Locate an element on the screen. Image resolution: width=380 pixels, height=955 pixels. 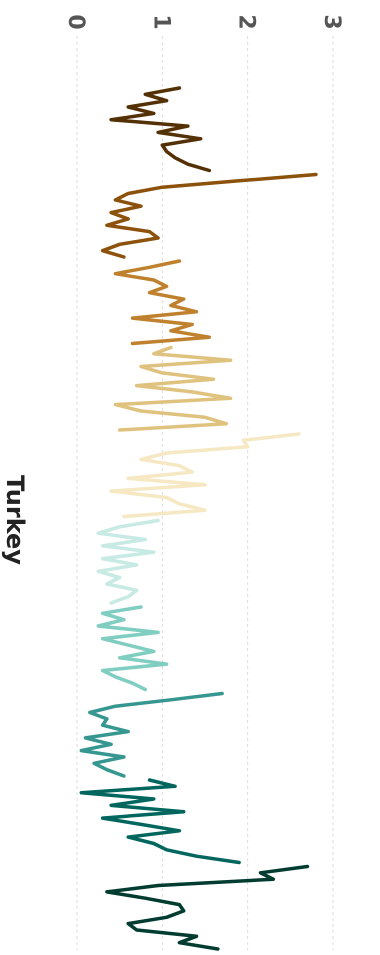
y-tick-label: 3 is located at coordinates (331, 21).